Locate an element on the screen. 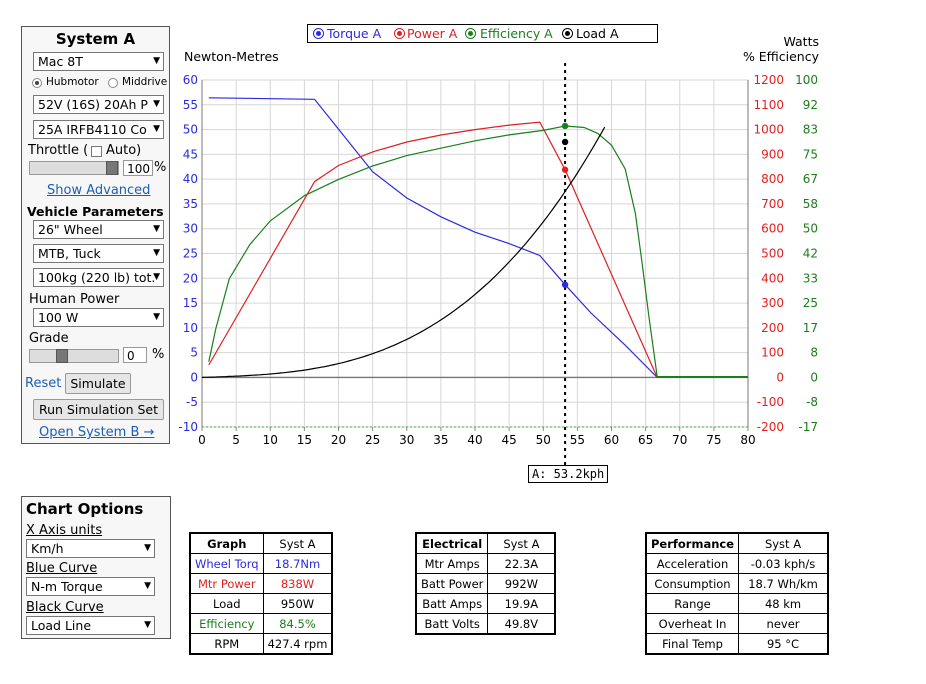 The width and height of the screenshot is (926, 684). row-value: 22.3A is located at coordinates (521, 563).